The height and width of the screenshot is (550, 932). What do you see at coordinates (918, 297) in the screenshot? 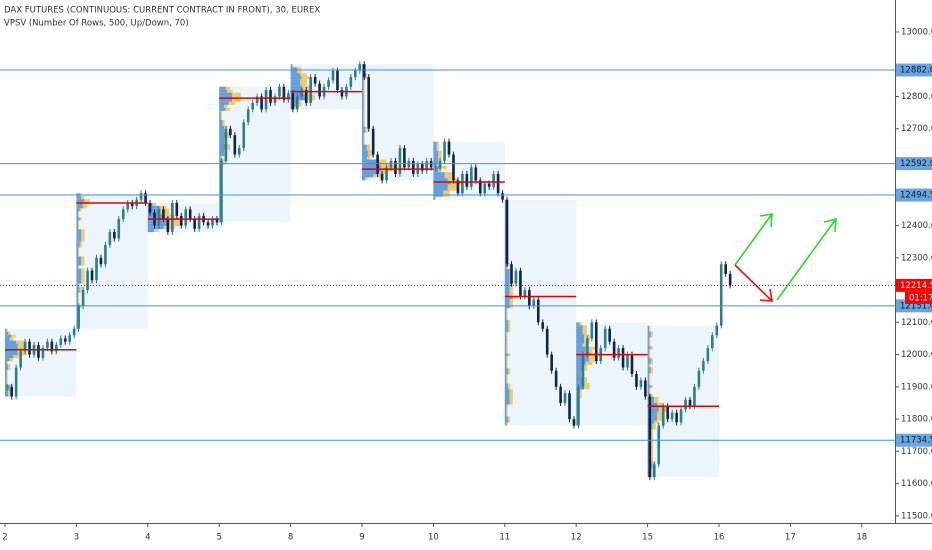
I see `countdown-bg` at bounding box center [918, 297].